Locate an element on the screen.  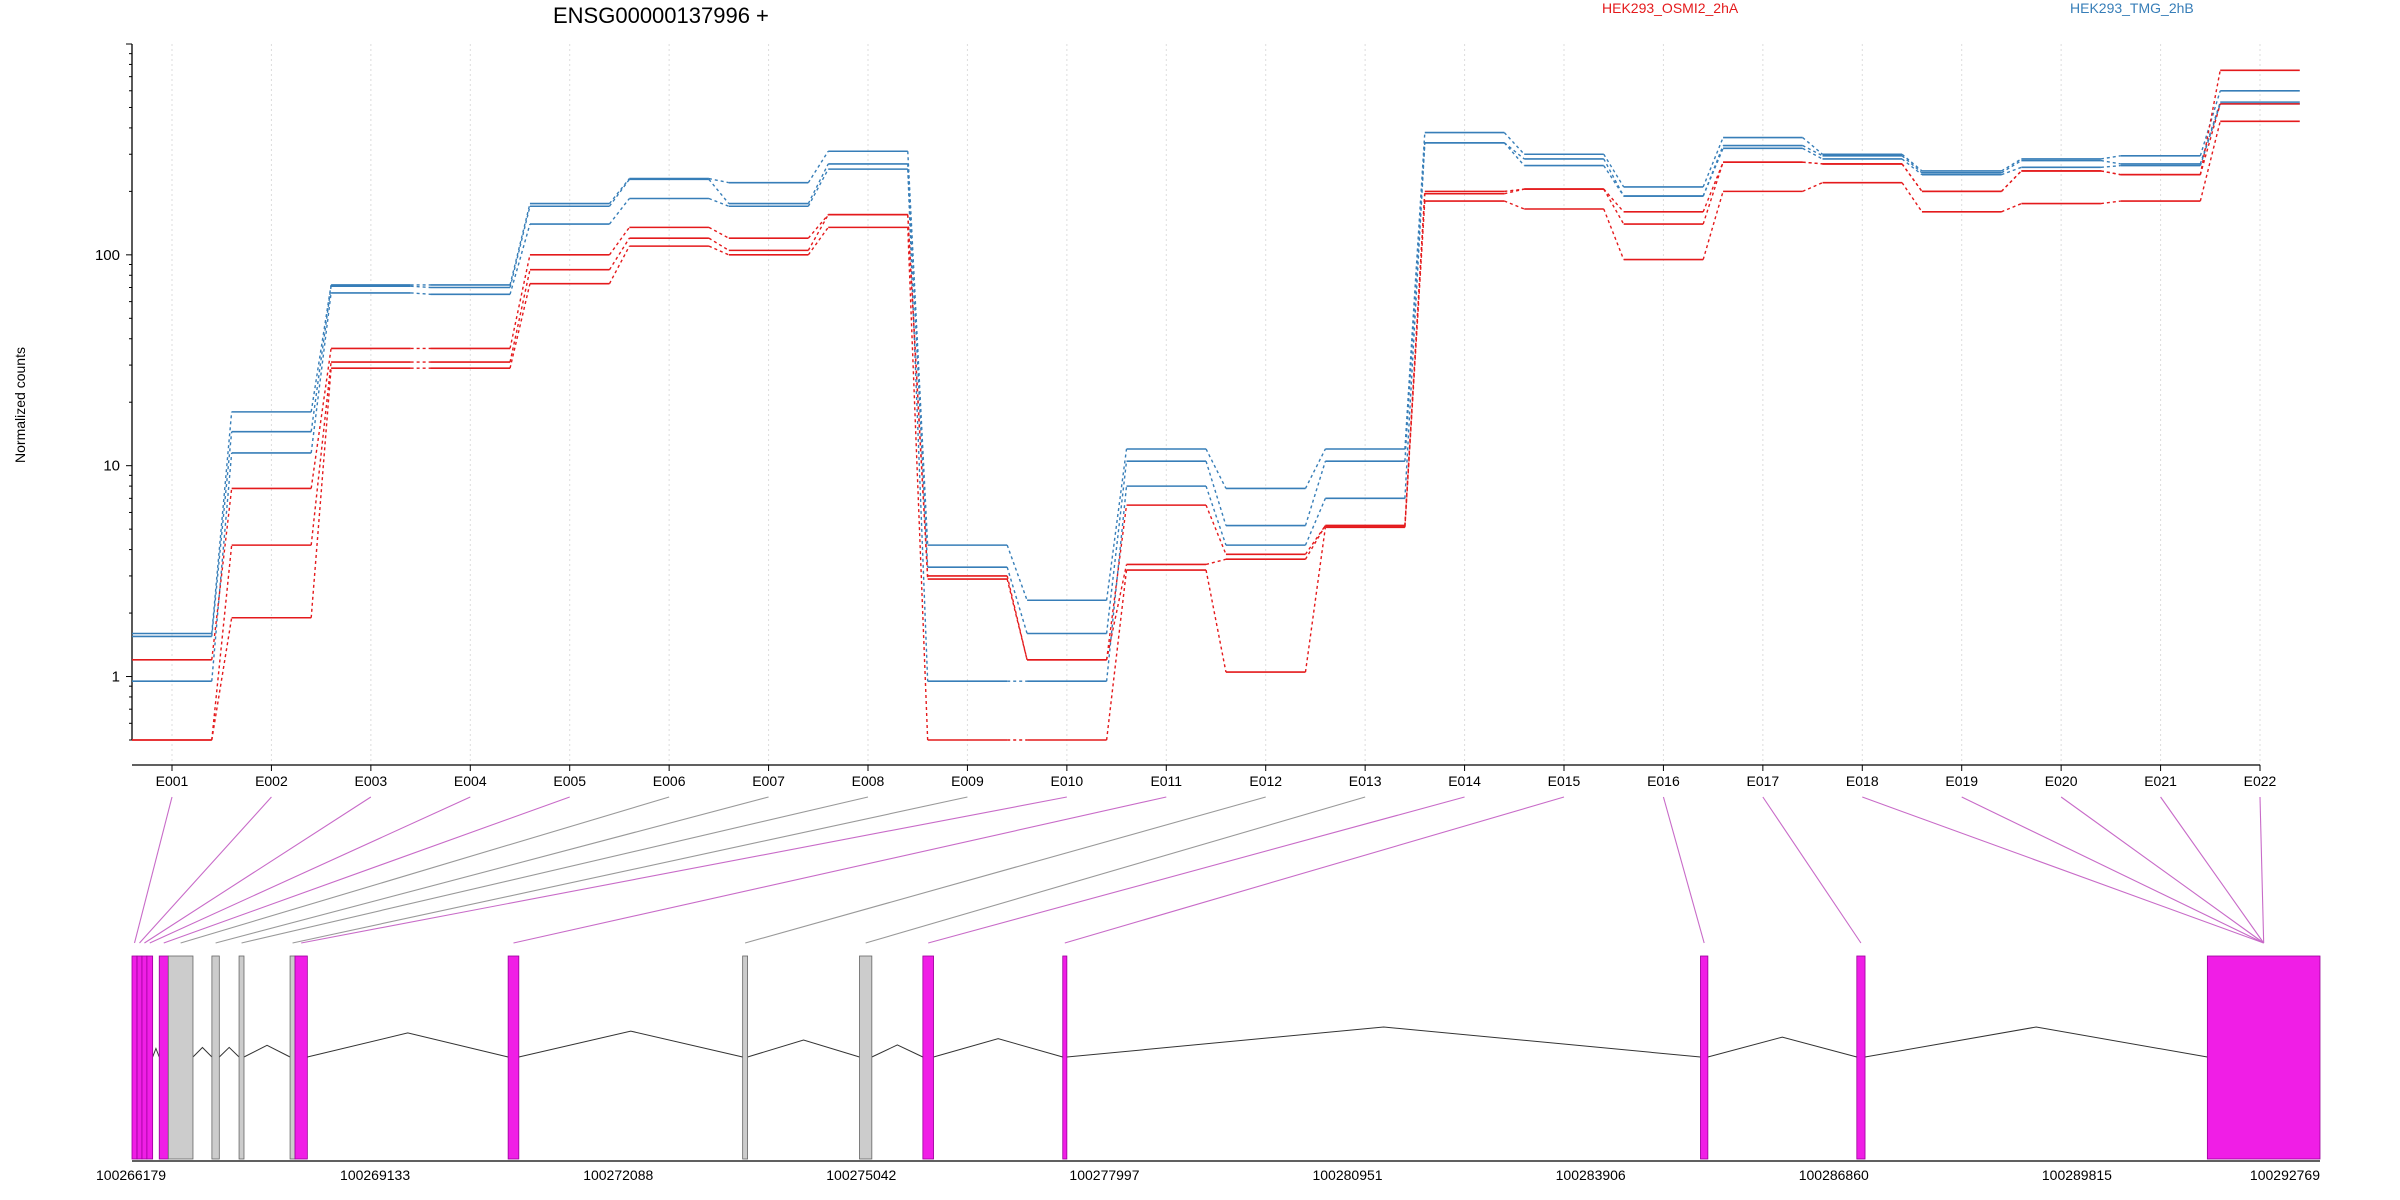
y-axis-label: Normalized counts is located at coordinates (20, 405).